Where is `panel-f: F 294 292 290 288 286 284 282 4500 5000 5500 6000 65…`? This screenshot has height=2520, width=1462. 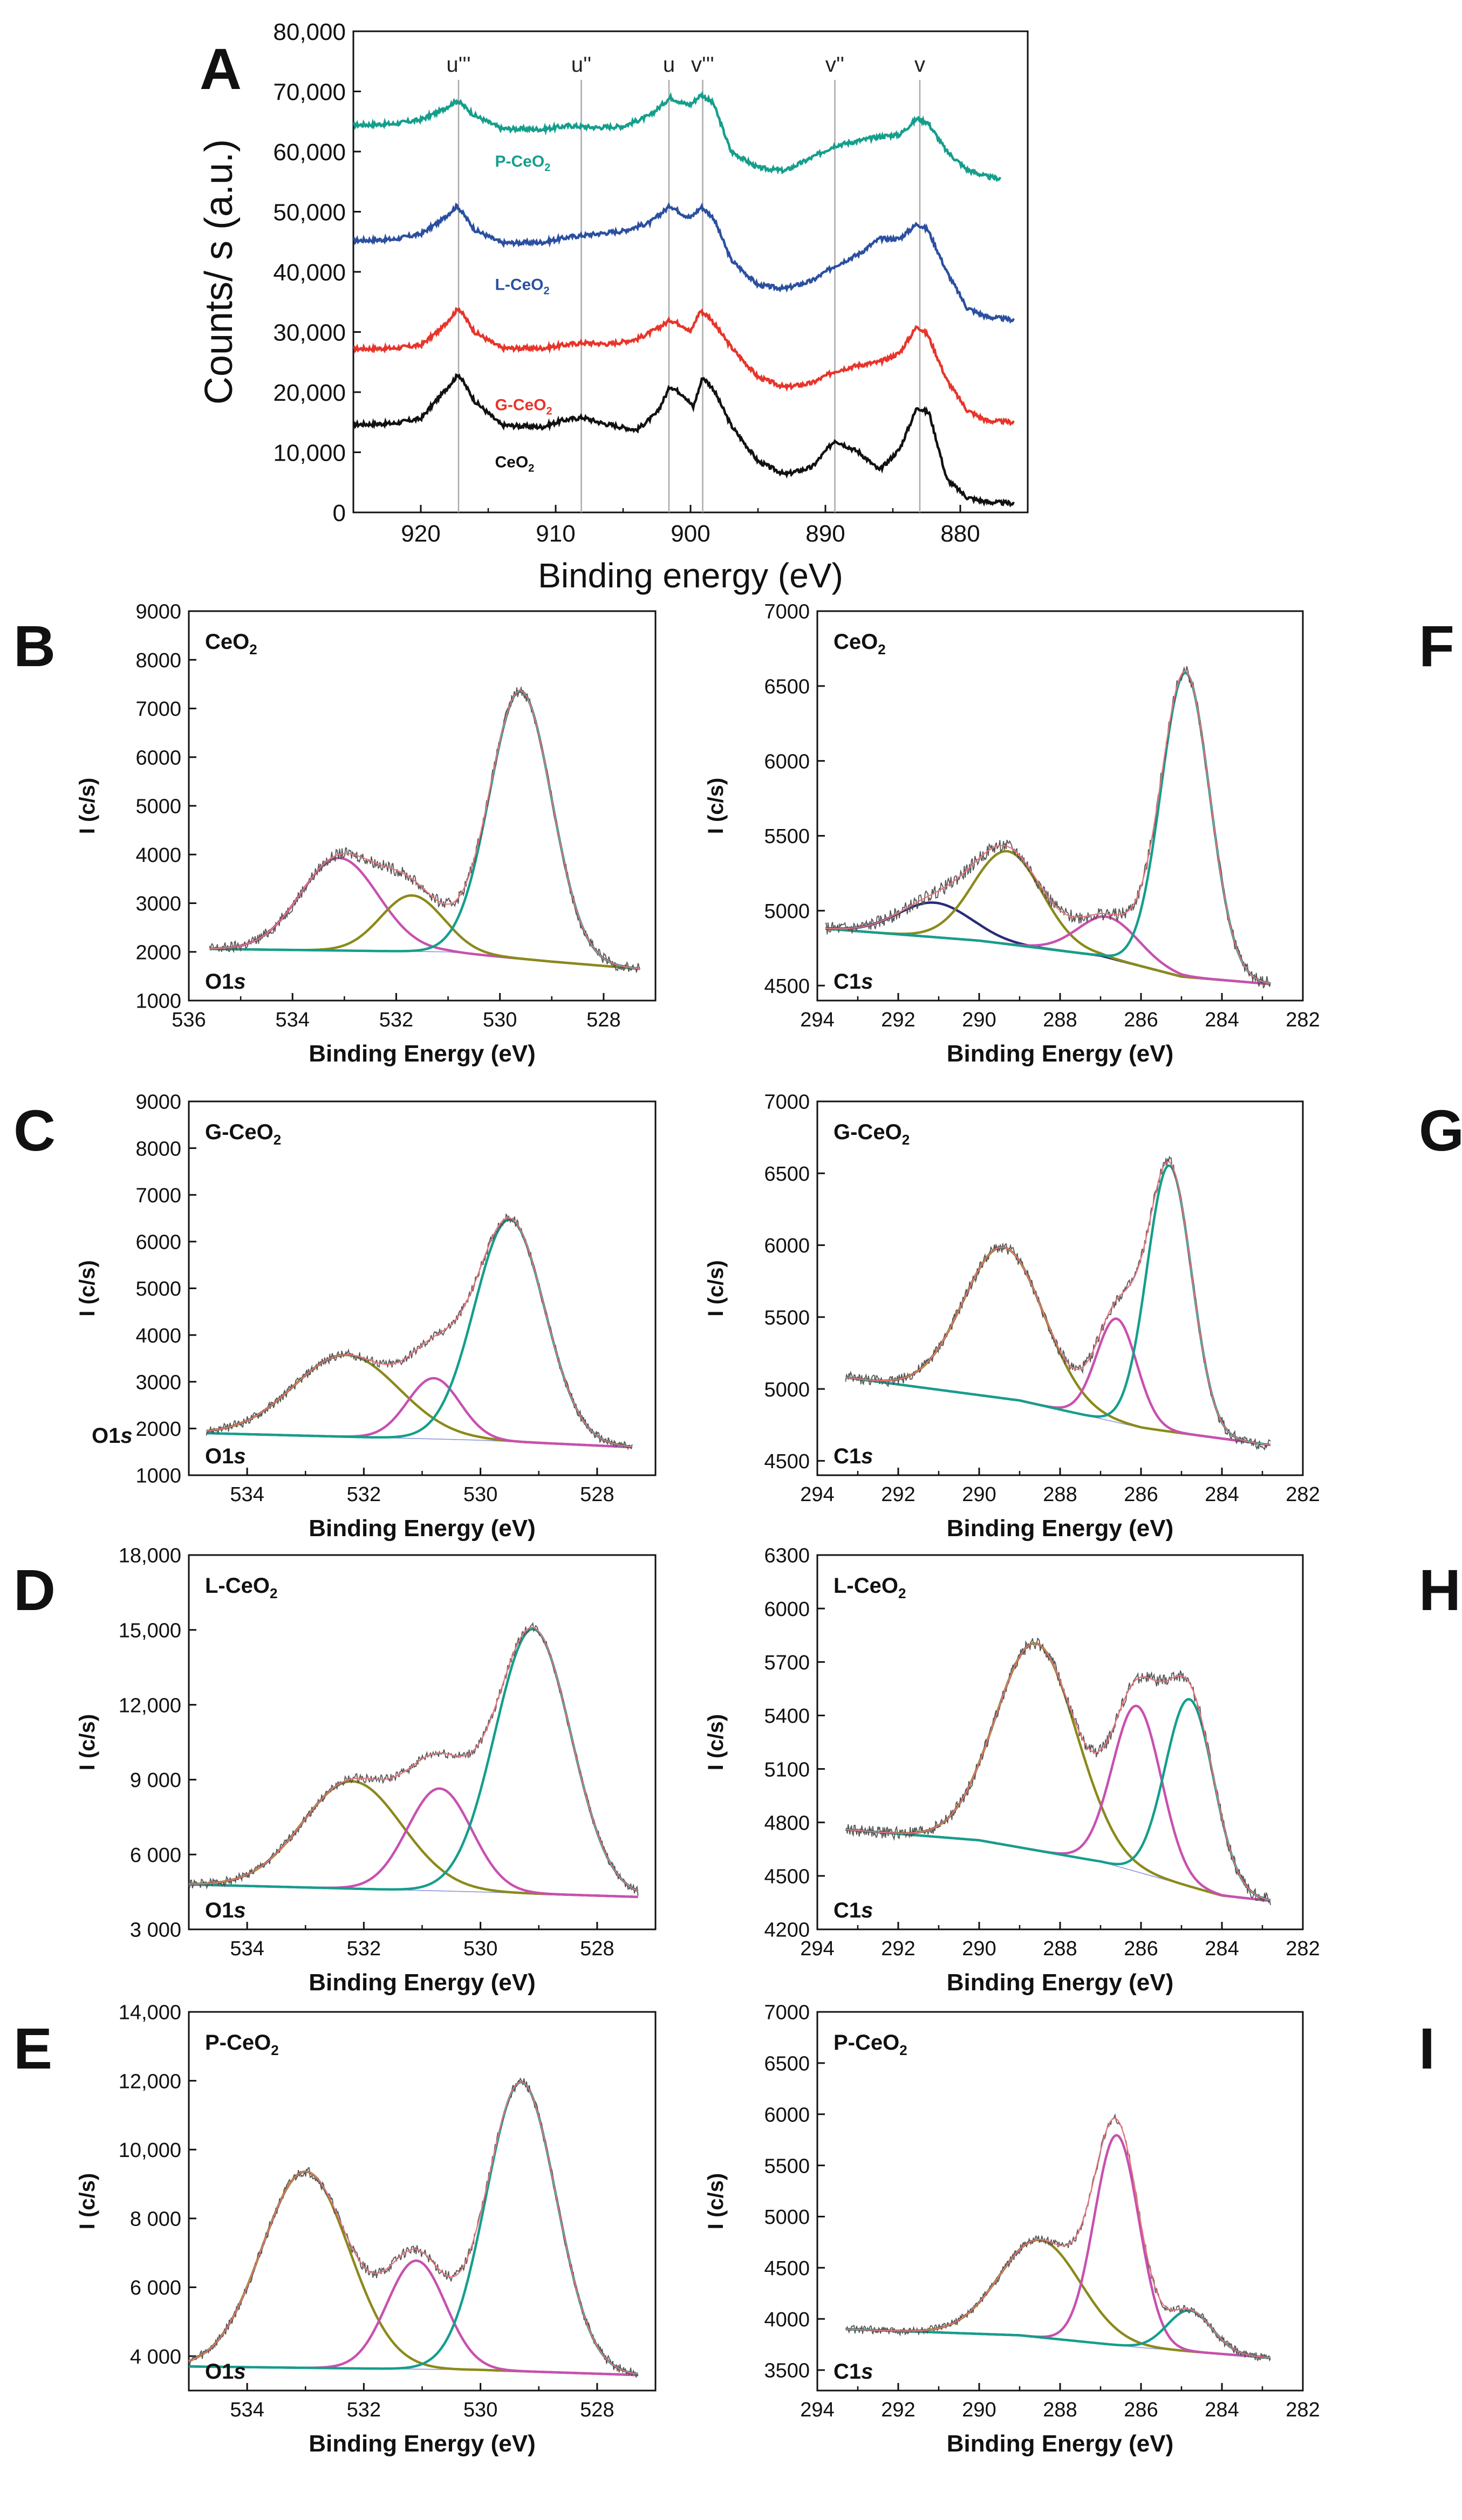 panel-f: F 294 292 290 288 286 284 282 4500 5000 5500 6000 65… is located at coordinates (1079, 834).